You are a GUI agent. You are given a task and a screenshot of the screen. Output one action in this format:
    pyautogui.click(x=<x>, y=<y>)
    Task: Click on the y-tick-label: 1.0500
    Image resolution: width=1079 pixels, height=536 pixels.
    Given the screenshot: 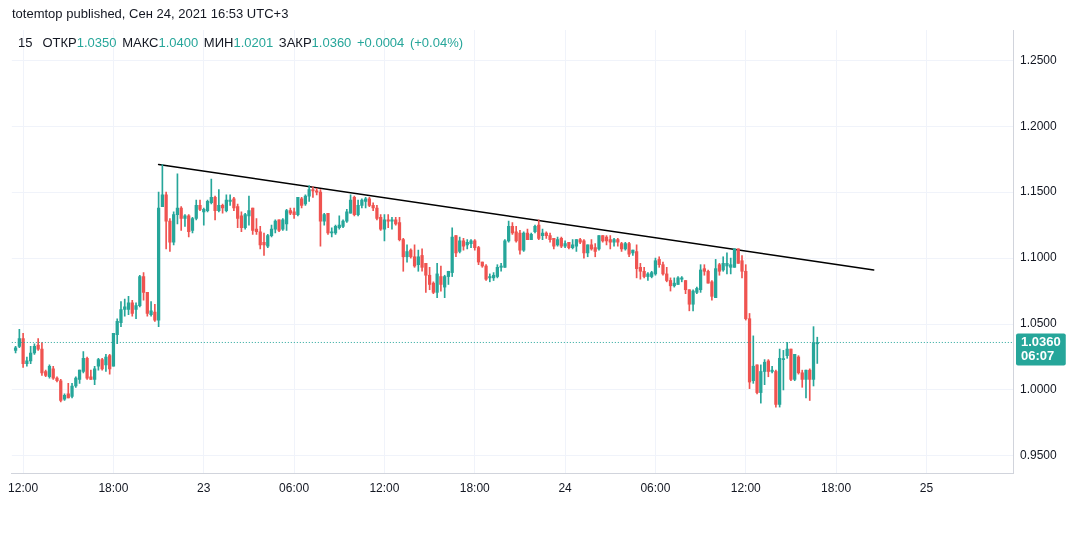 What is the action you would take?
    pyautogui.click(x=1039, y=323)
    